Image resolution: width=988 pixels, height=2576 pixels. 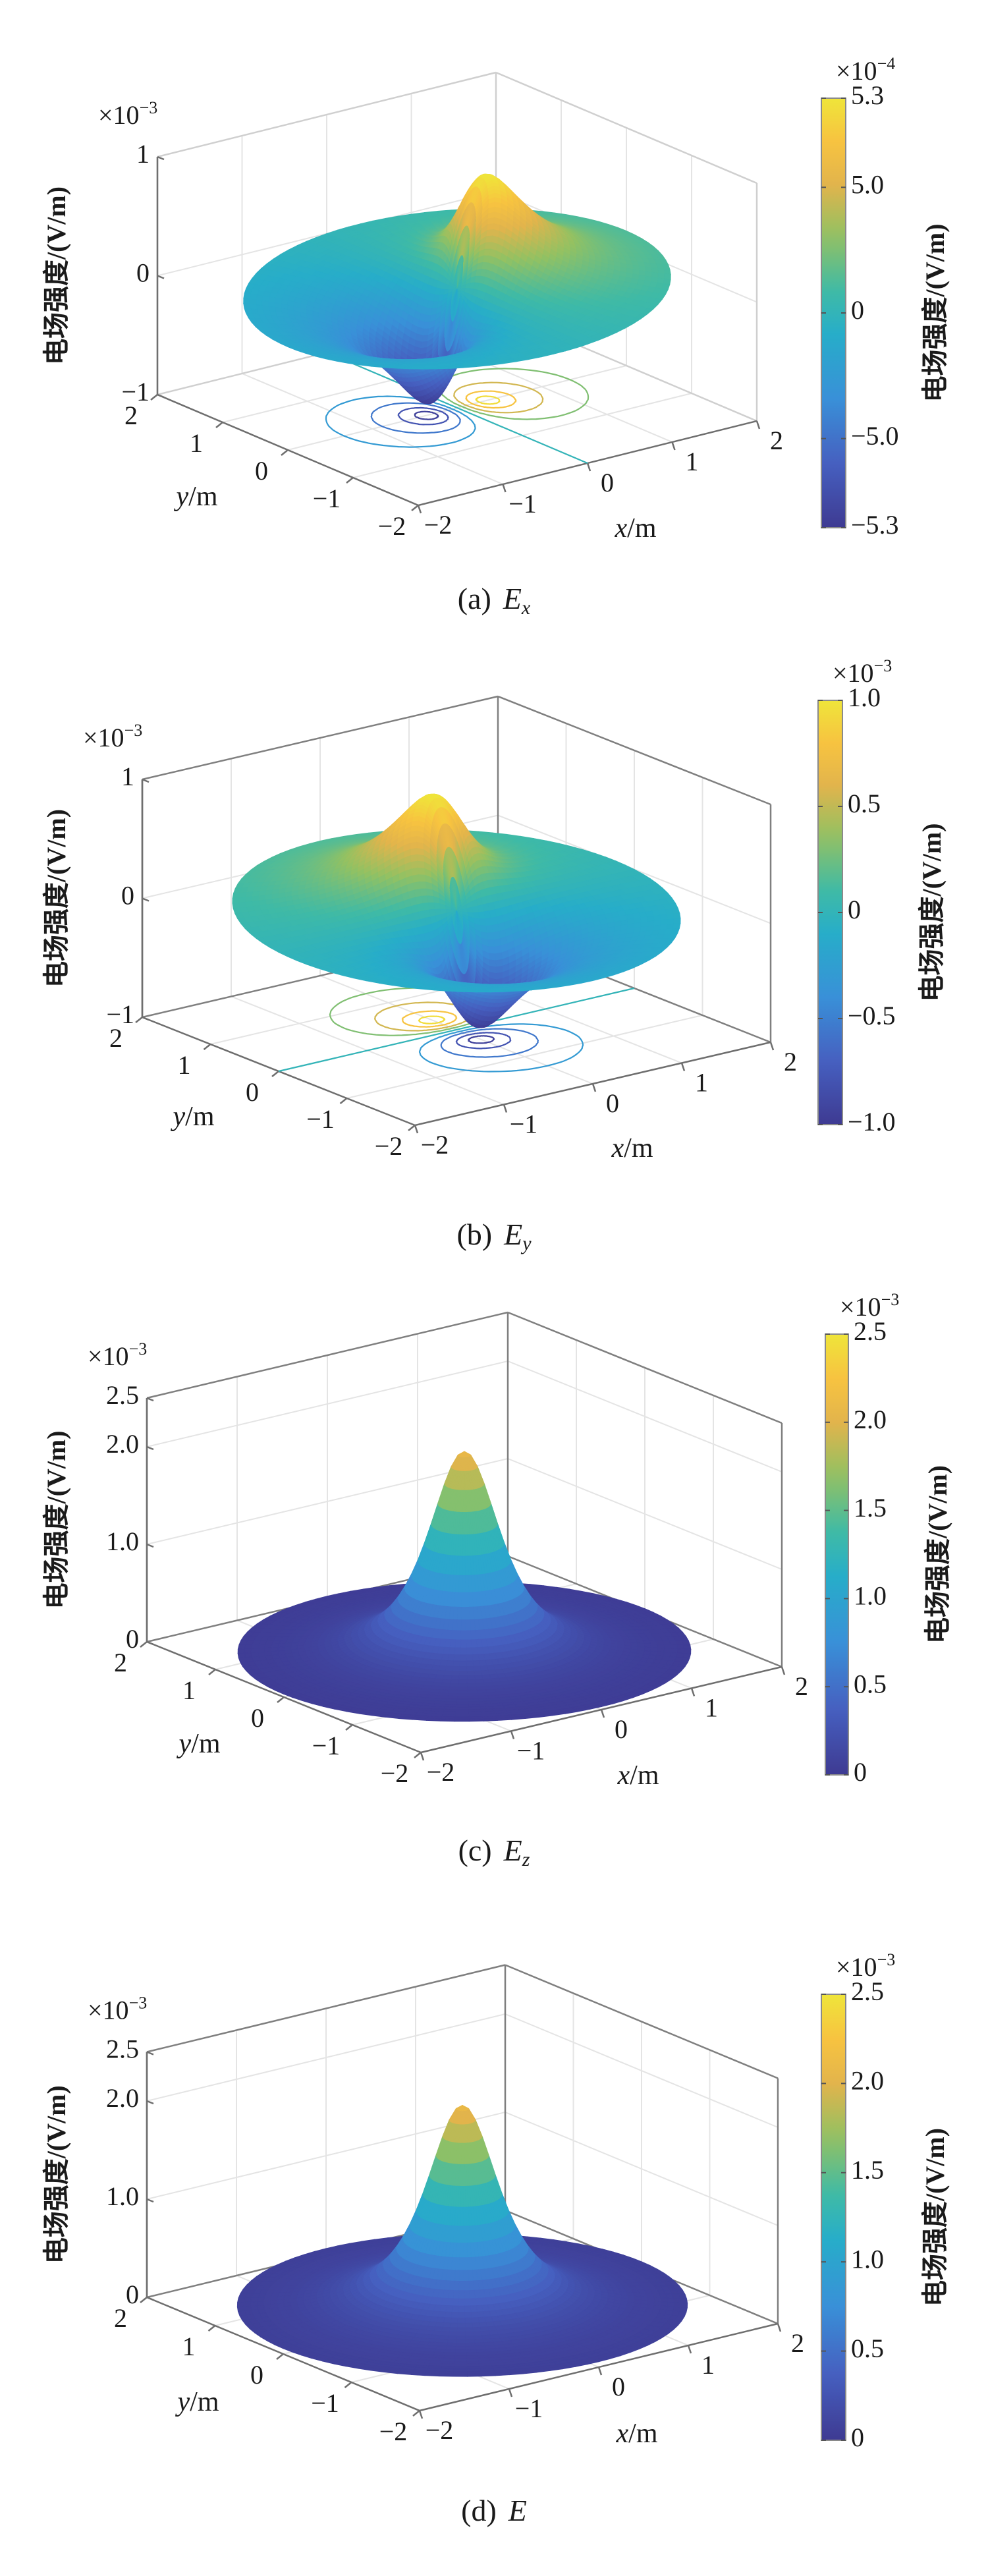 I want to click on colorbar-tick-label: −5.0, so click(x=875, y=436).